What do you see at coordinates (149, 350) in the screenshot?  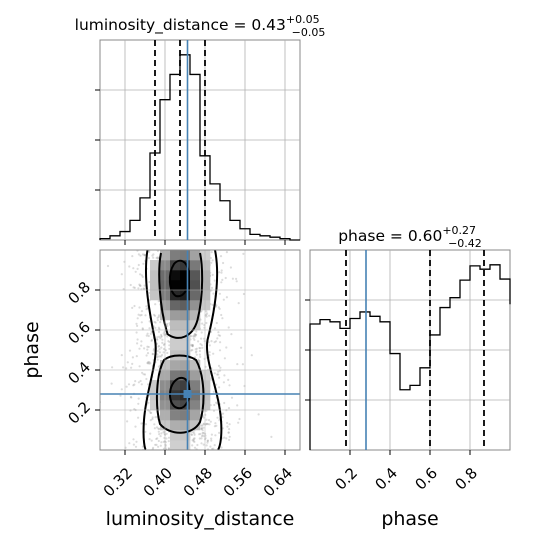 I see `contour-outer-left` at bounding box center [149, 350].